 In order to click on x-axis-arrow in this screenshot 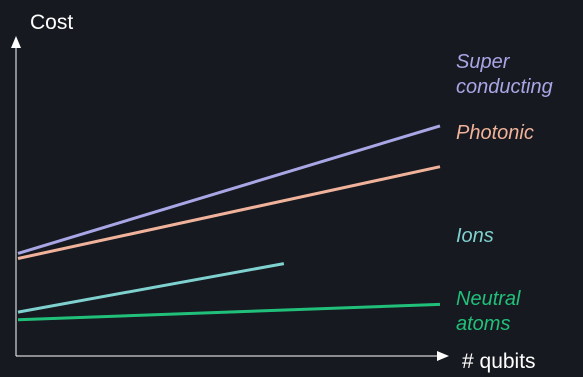, I will do `click(443, 356)`.